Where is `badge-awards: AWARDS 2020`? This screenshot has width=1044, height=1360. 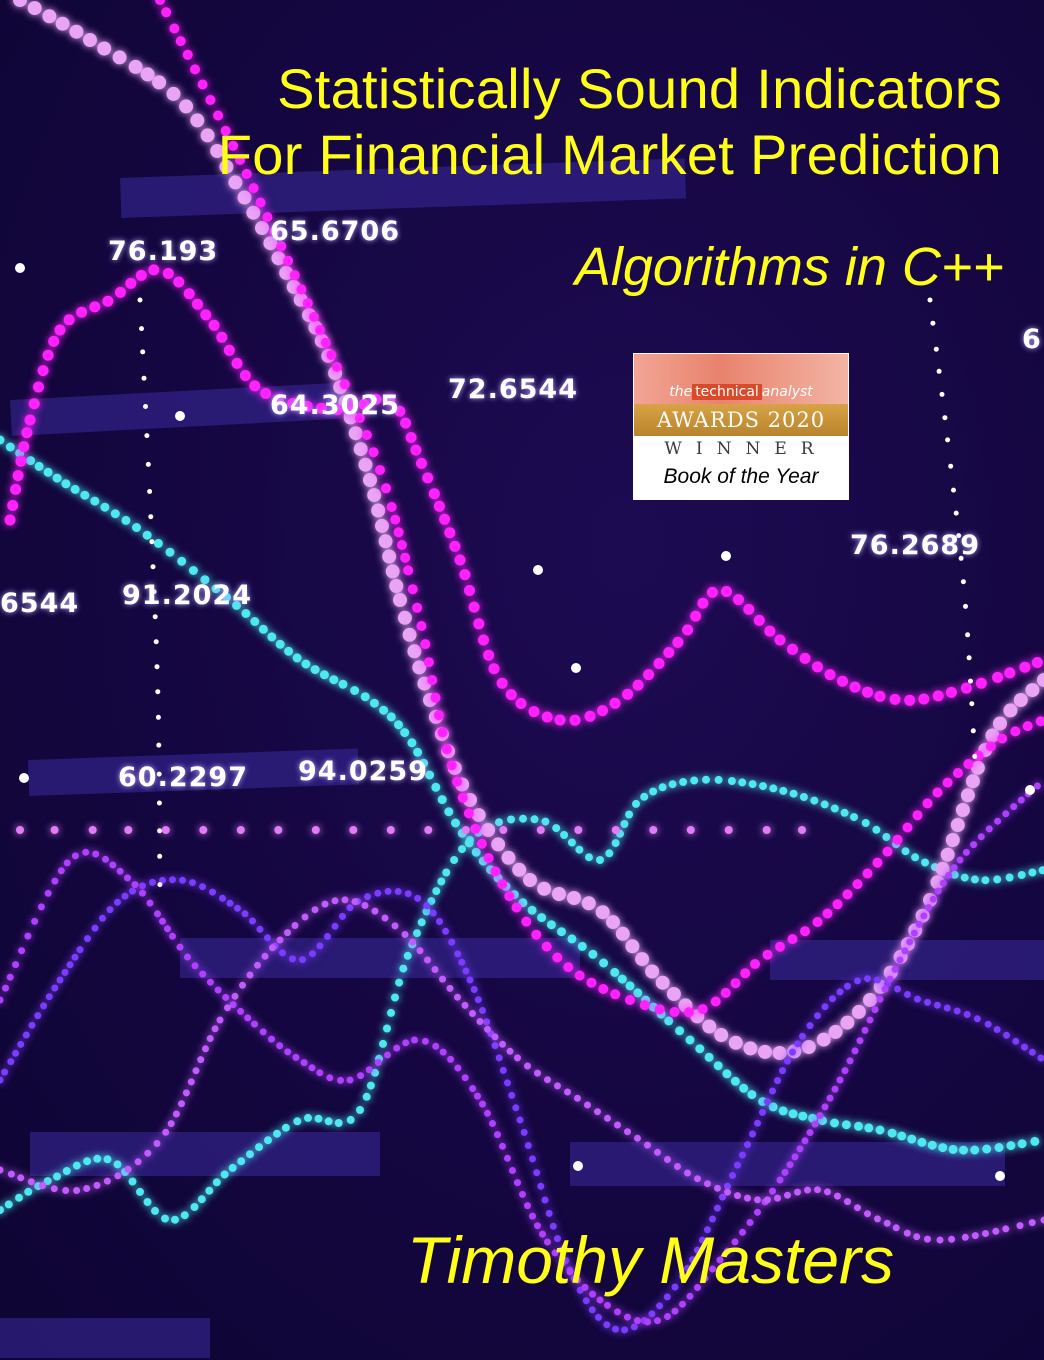
badge-awards: AWARDS 2020 is located at coordinates (741, 420).